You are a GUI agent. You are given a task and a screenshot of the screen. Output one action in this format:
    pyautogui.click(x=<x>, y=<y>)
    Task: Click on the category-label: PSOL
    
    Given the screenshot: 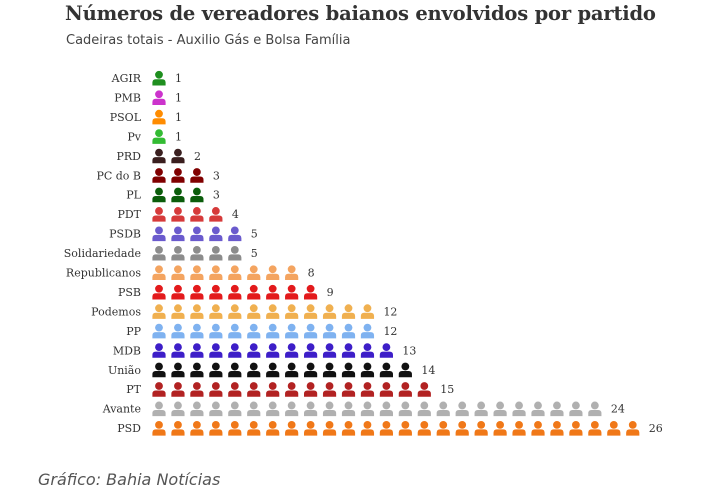 What is the action you would take?
    pyautogui.click(x=126, y=117)
    